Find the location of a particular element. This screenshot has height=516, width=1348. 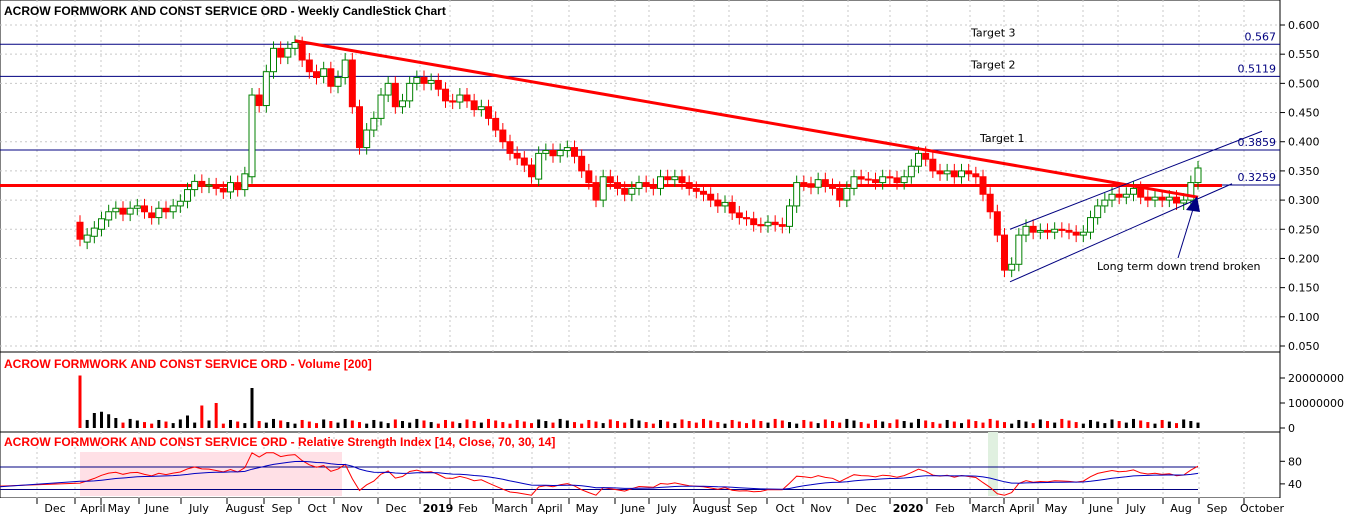

x-tick-label: August is located at coordinates (712, 508).